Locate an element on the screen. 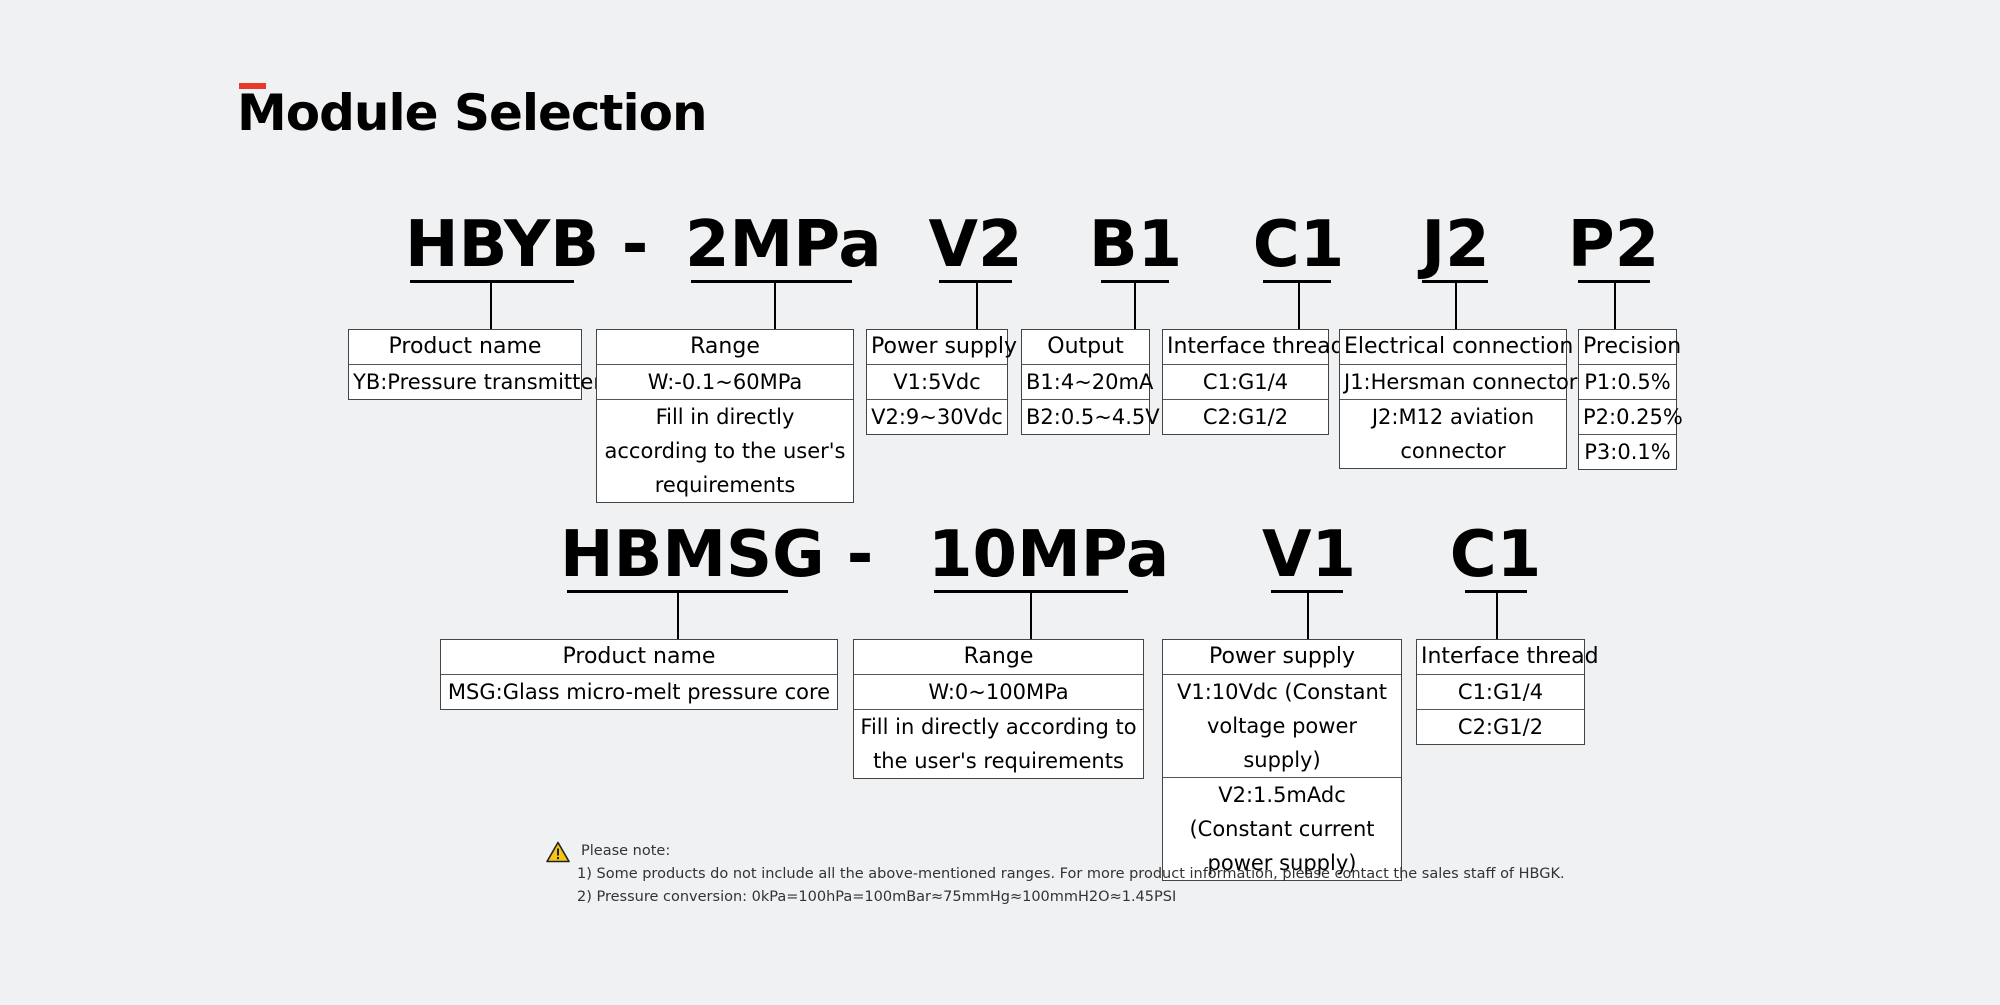 The image size is (2000, 1005). table-row: J2:M12 aviation connector is located at coordinates (1453, 433).